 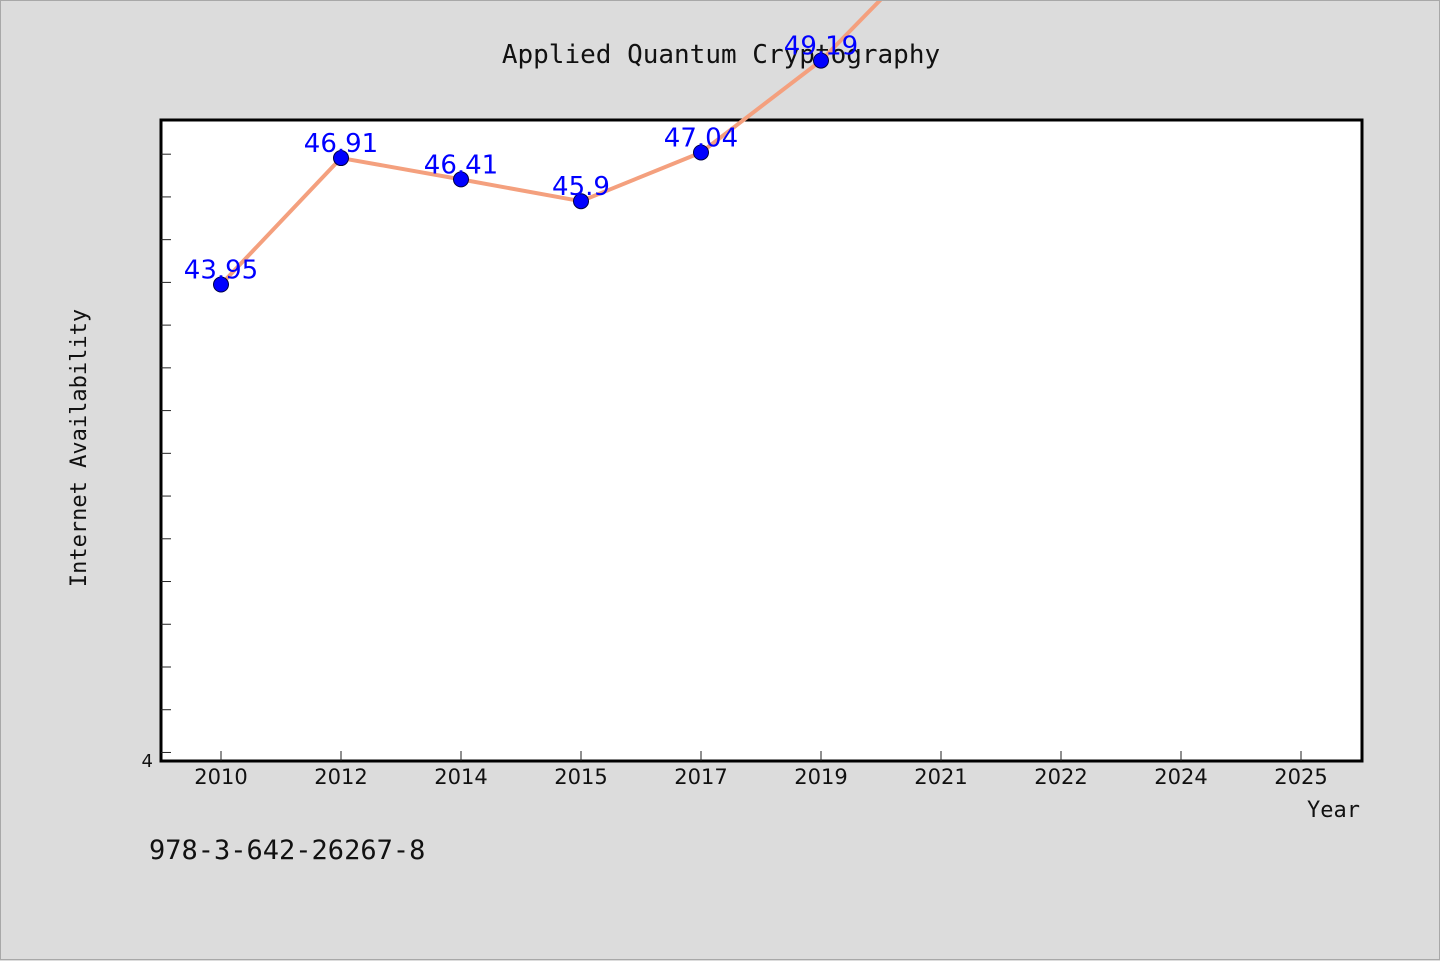 What do you see at coordinates (580, 777) in the screenshot?
I see `x-tick-label: 2015` at bounding box center [580, 777].